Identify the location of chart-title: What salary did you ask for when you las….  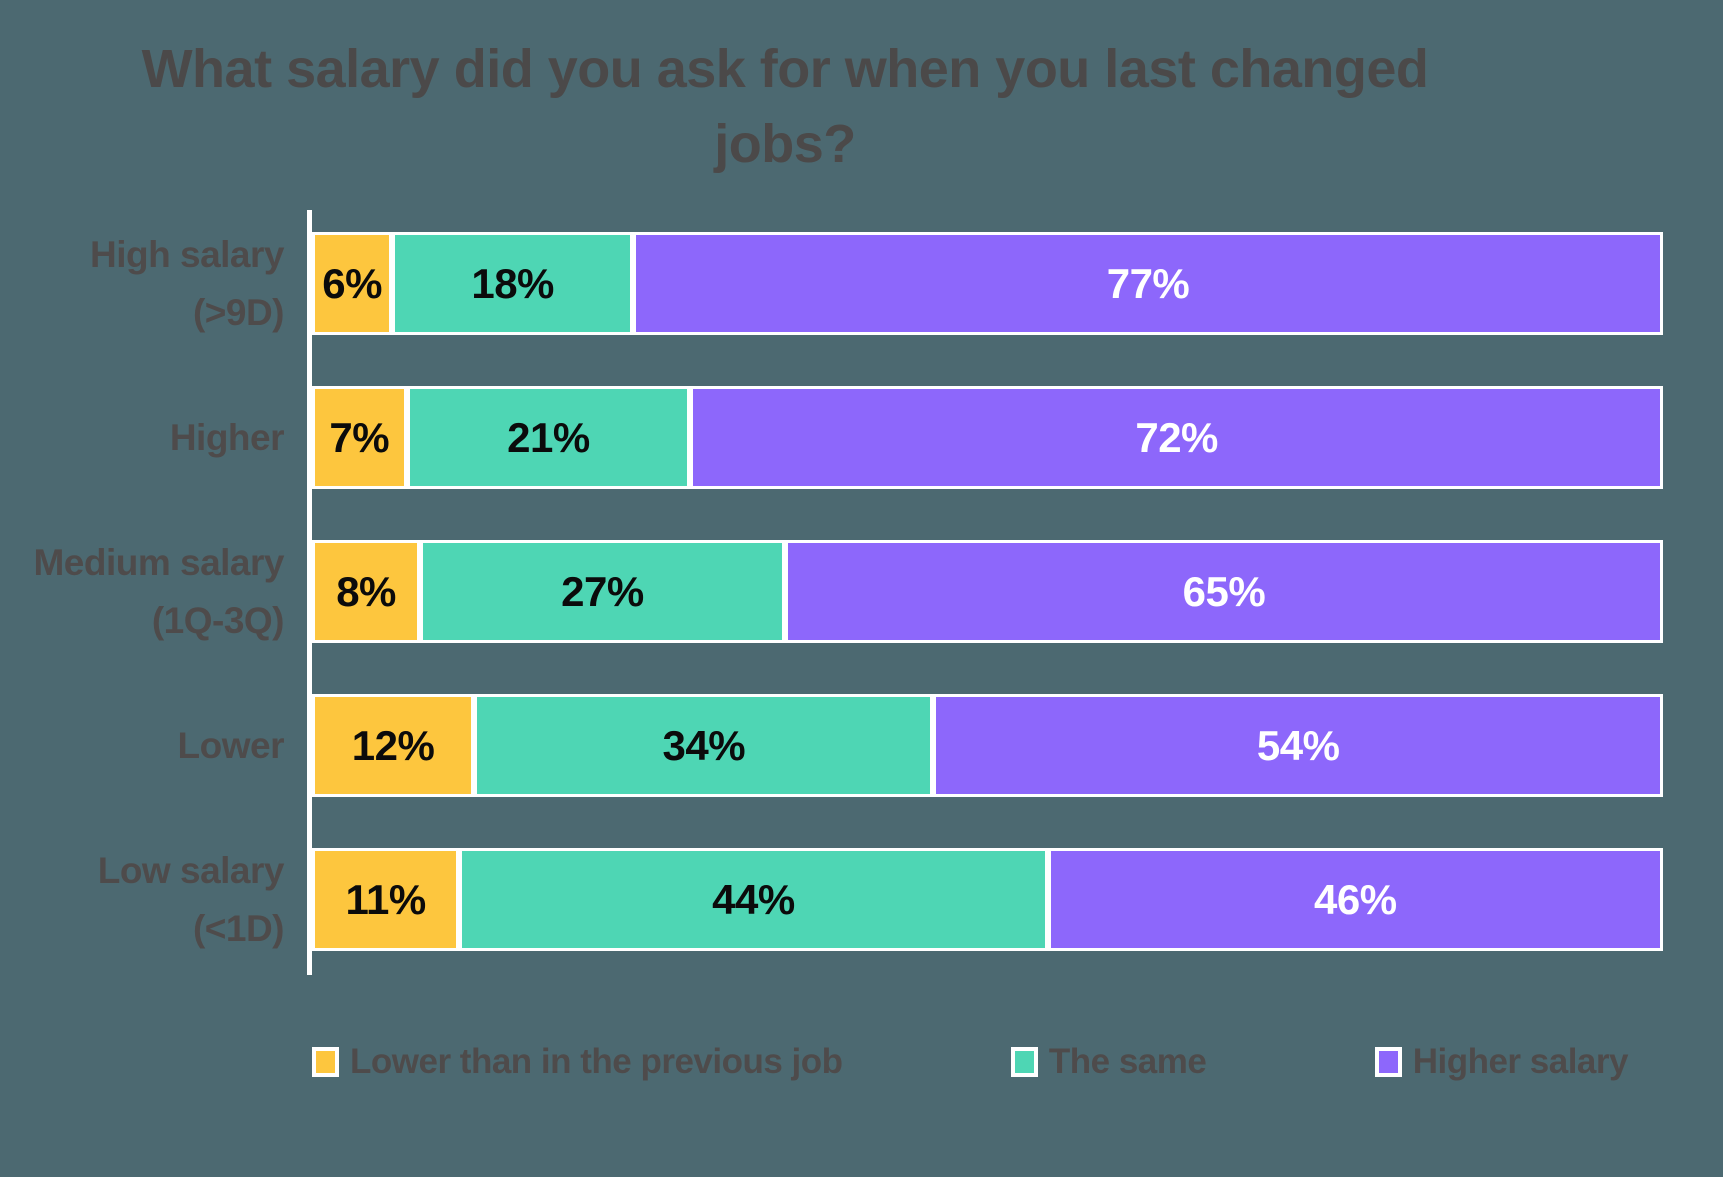
(785, 106).